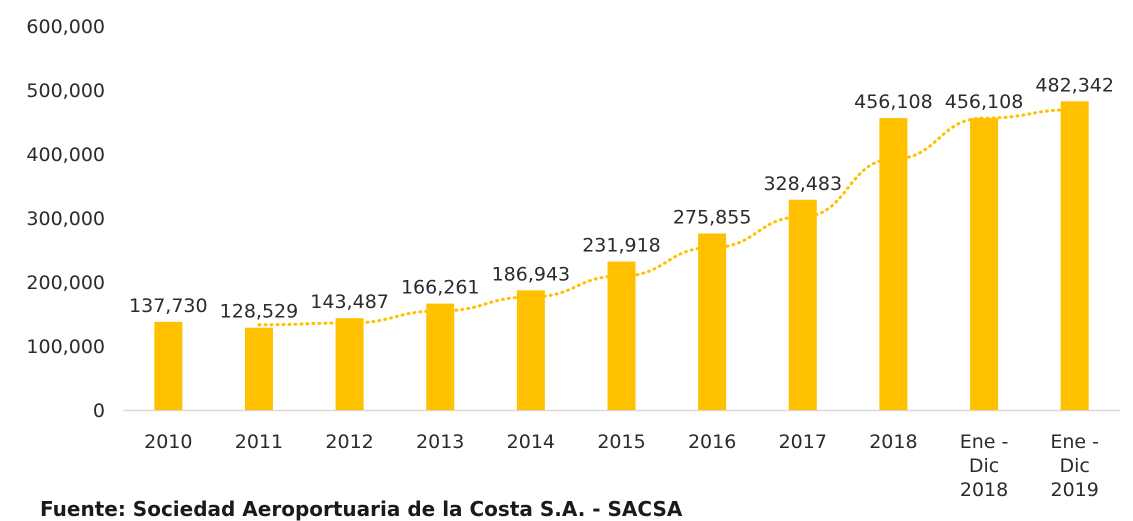 The image size is (1133, 521). Describe the element at coordinates (168, 306) in the screenshot. I see `data-label: 137,730` at that location.